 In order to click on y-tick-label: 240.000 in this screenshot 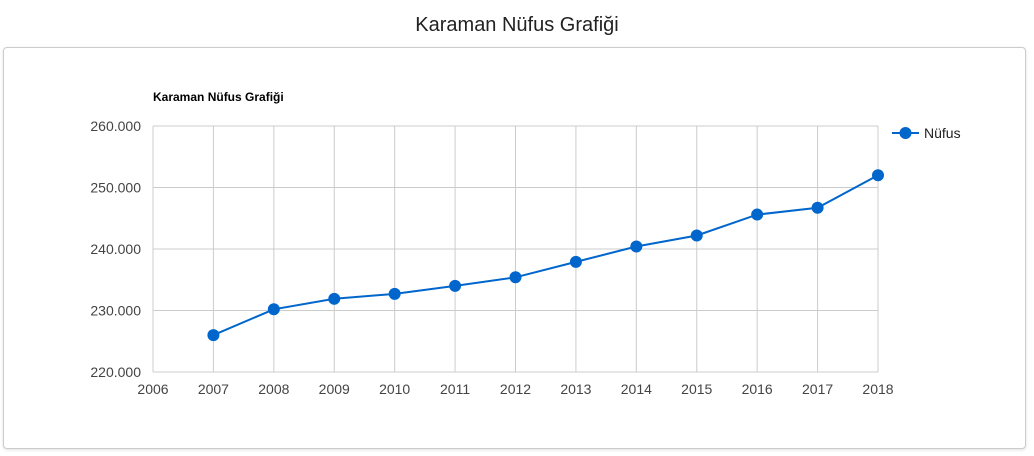, I will do `click(115, 249)`.